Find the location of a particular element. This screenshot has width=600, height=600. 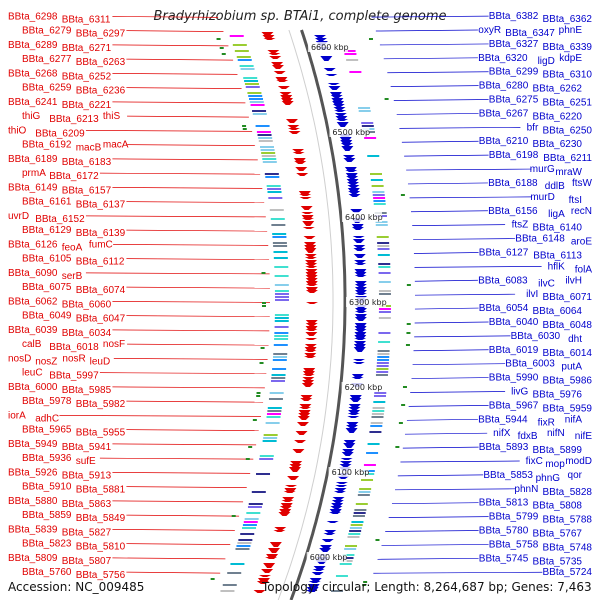

gene-label: aroE is located at coordinates (581, 242).